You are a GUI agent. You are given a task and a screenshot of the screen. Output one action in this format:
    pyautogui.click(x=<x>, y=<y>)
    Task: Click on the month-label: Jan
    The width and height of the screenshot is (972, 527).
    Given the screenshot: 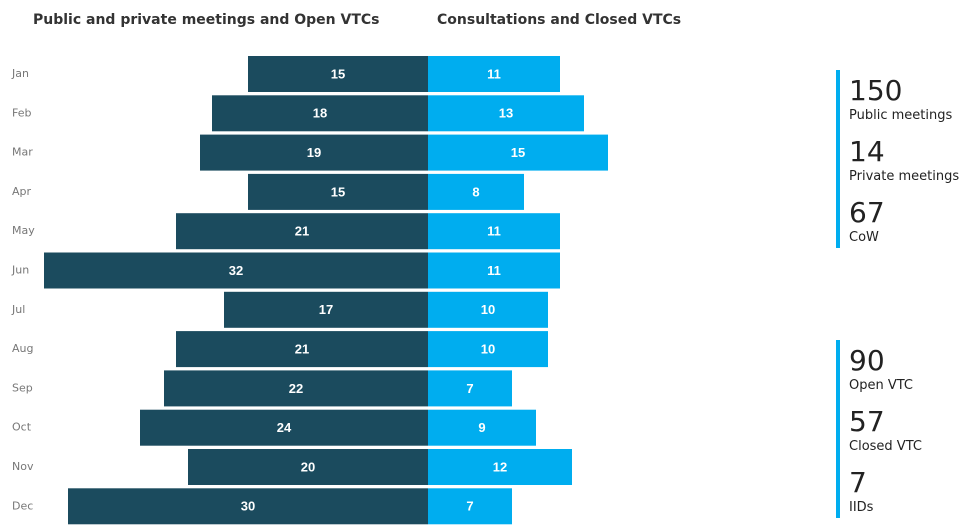 What is the action you would take?
    pyautogui.click(x=20, y=73)
    